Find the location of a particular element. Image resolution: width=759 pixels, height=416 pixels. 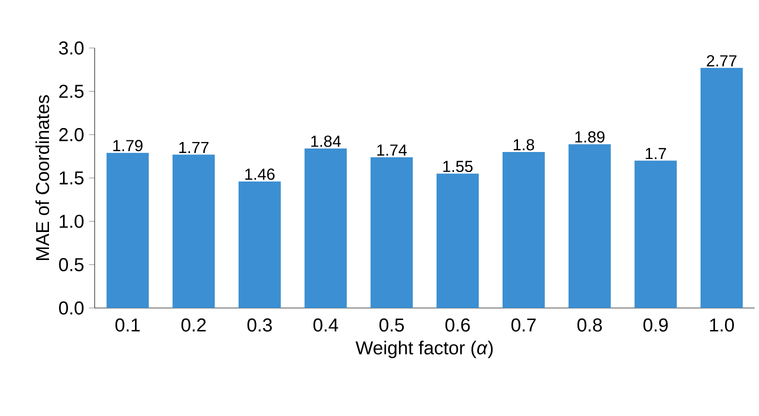

data-label: 1.84 is located at coordinates (326, 141).